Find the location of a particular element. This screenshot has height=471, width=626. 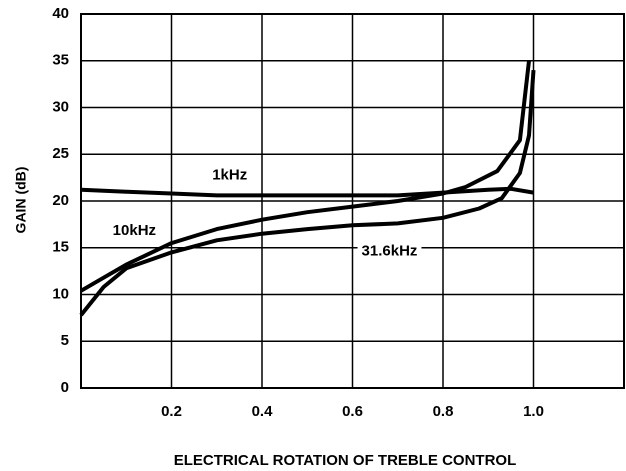

series-label: 1kHz is located at coordinates (229, 175).